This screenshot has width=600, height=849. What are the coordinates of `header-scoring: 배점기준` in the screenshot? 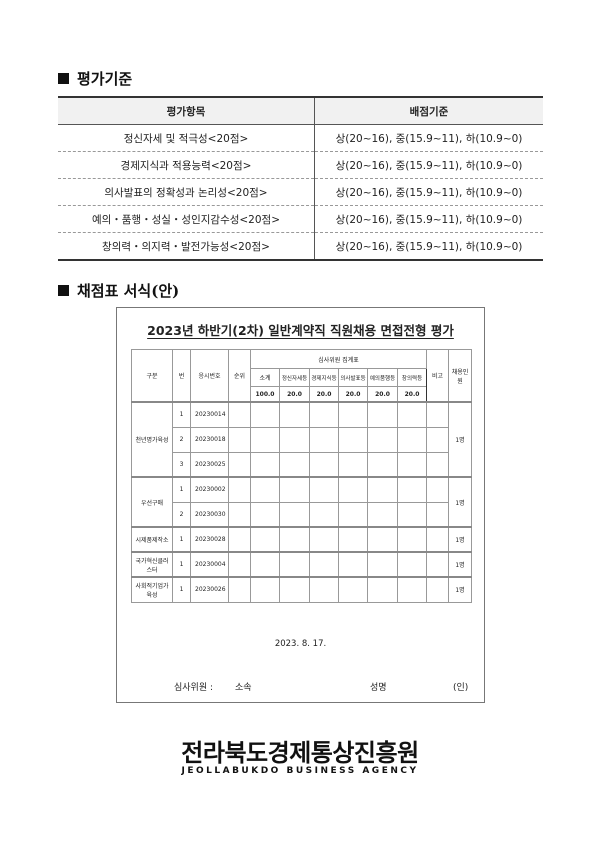 It's located at (428, 110).